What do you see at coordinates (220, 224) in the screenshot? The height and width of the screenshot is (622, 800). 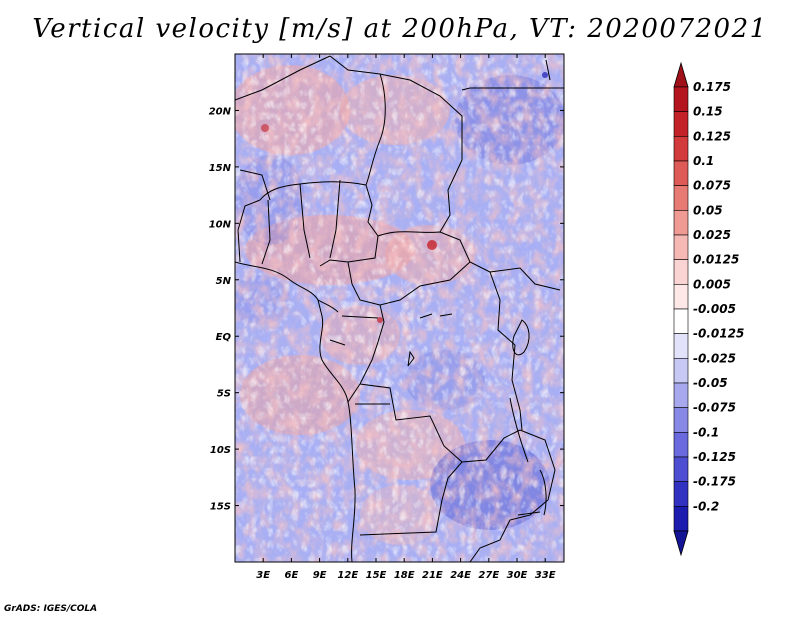 I see `y-tick-label: 10N` at bounding box center [220, 224].